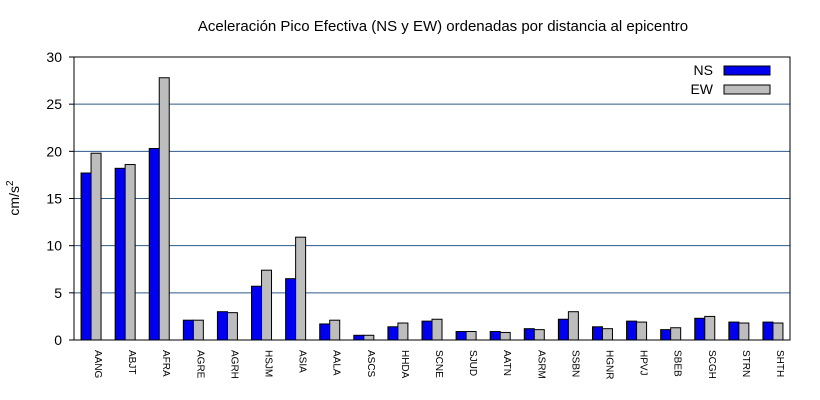 The width and height of the screenshot is (820, 400). Describe the element at coordinates (54, 246) in the screenshot. I see `y-tick-label: 10` at that location.